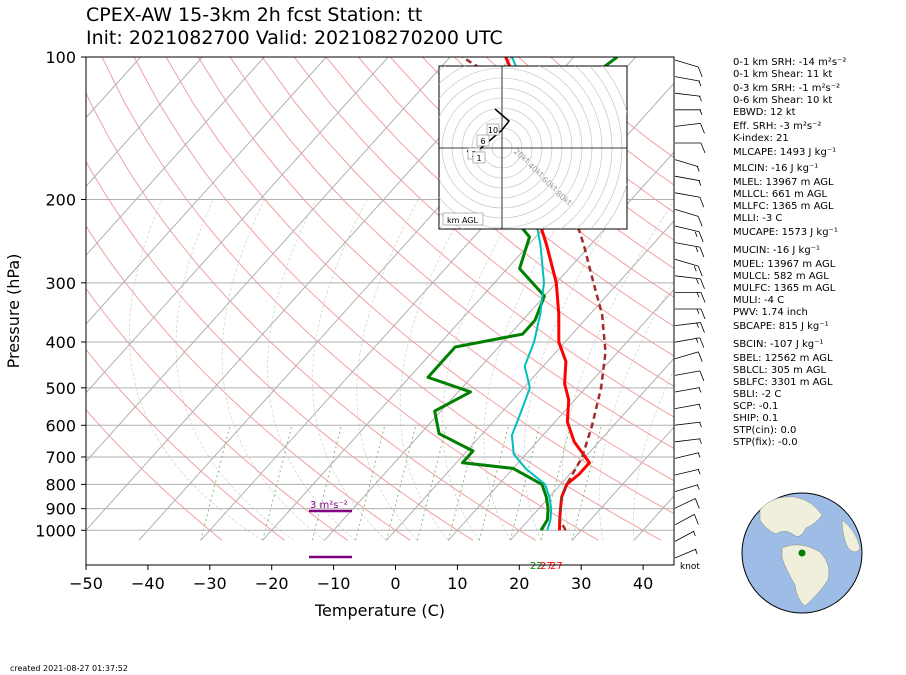 The height and width of the screenshot is (675, 906). What do you see at coordinates (778, 344) in the screenshot?
I see `index-line: SBCIN: -107 J kg⁻¹` at bounding box center [778, 344].